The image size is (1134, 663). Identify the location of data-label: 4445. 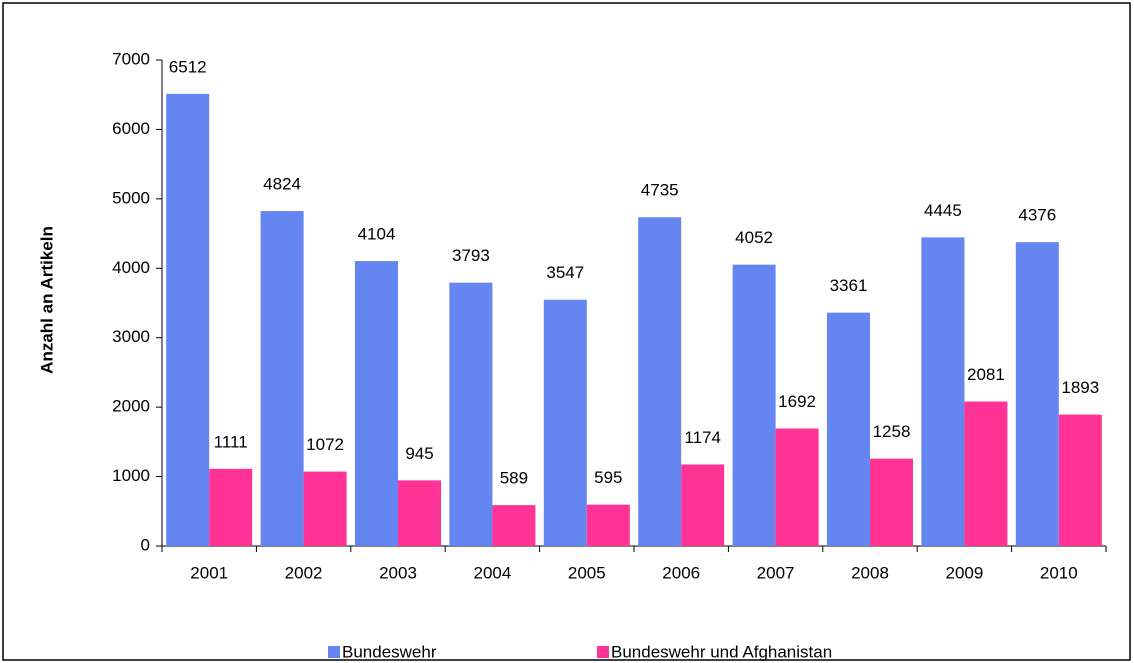
(943, 210).